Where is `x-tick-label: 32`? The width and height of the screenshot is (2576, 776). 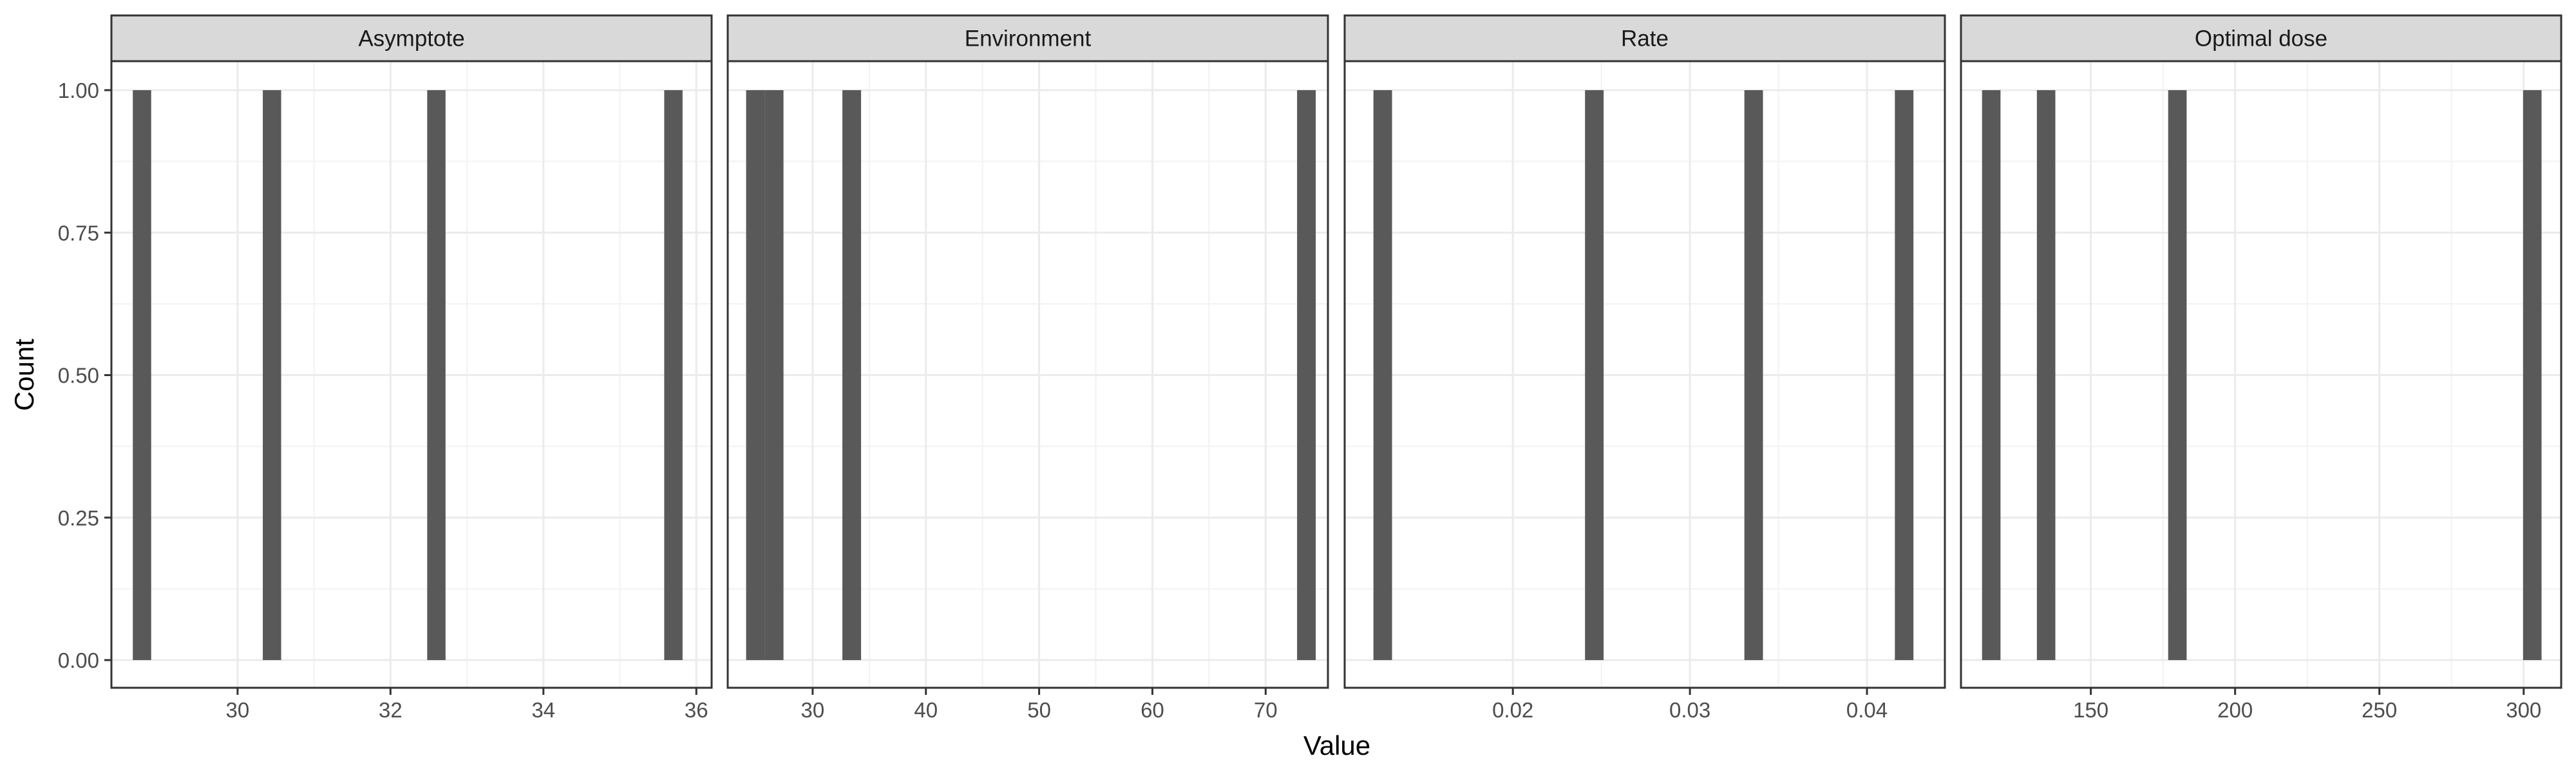
x-tick-label: 32 is located at coordinates (390, 710).